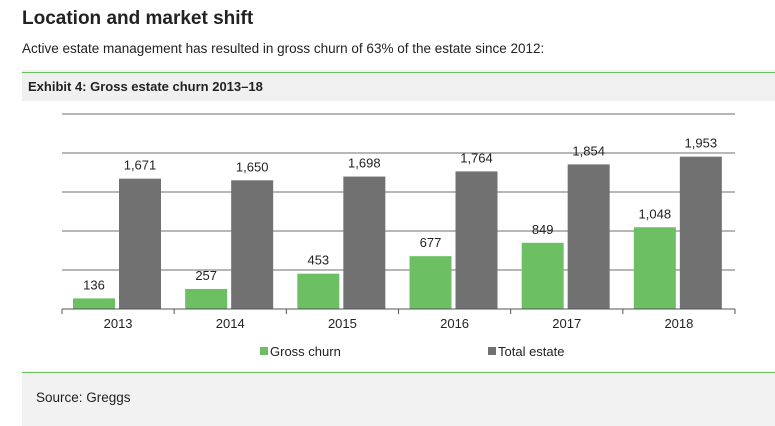 This screenshot has height=426, width=775. Describe the element at coordinates (398, 399) in the screenshot. I see `source-bar: Source: Greggs` at that location.